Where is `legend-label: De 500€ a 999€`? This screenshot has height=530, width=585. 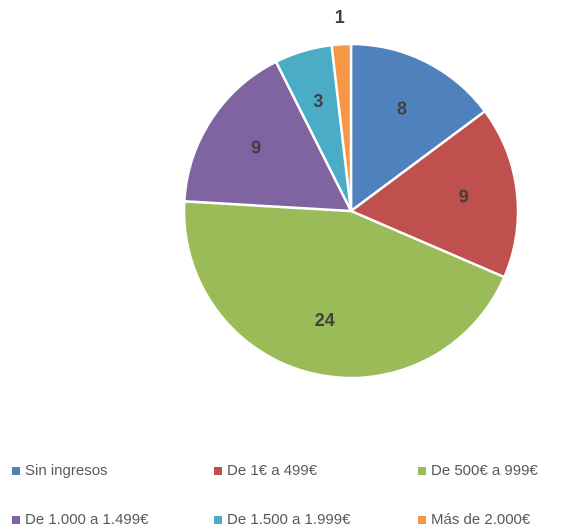
legend-label: De 500€ a 999€ is located at coordinates (484, 470).